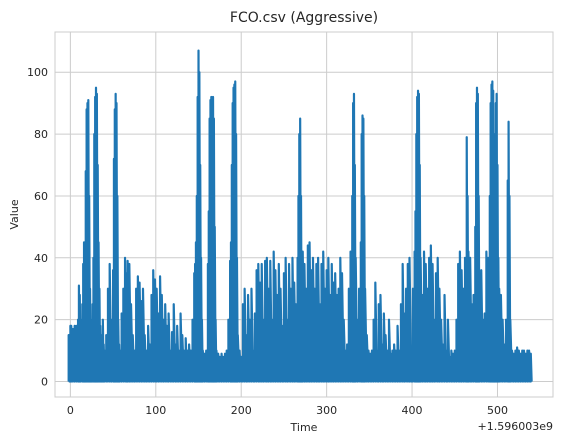 The width and height of the screenshot is (561, 444). Describe the element at coordinates (70, 410) in the screenshot. I see `x-tick-label: 0` at that location.